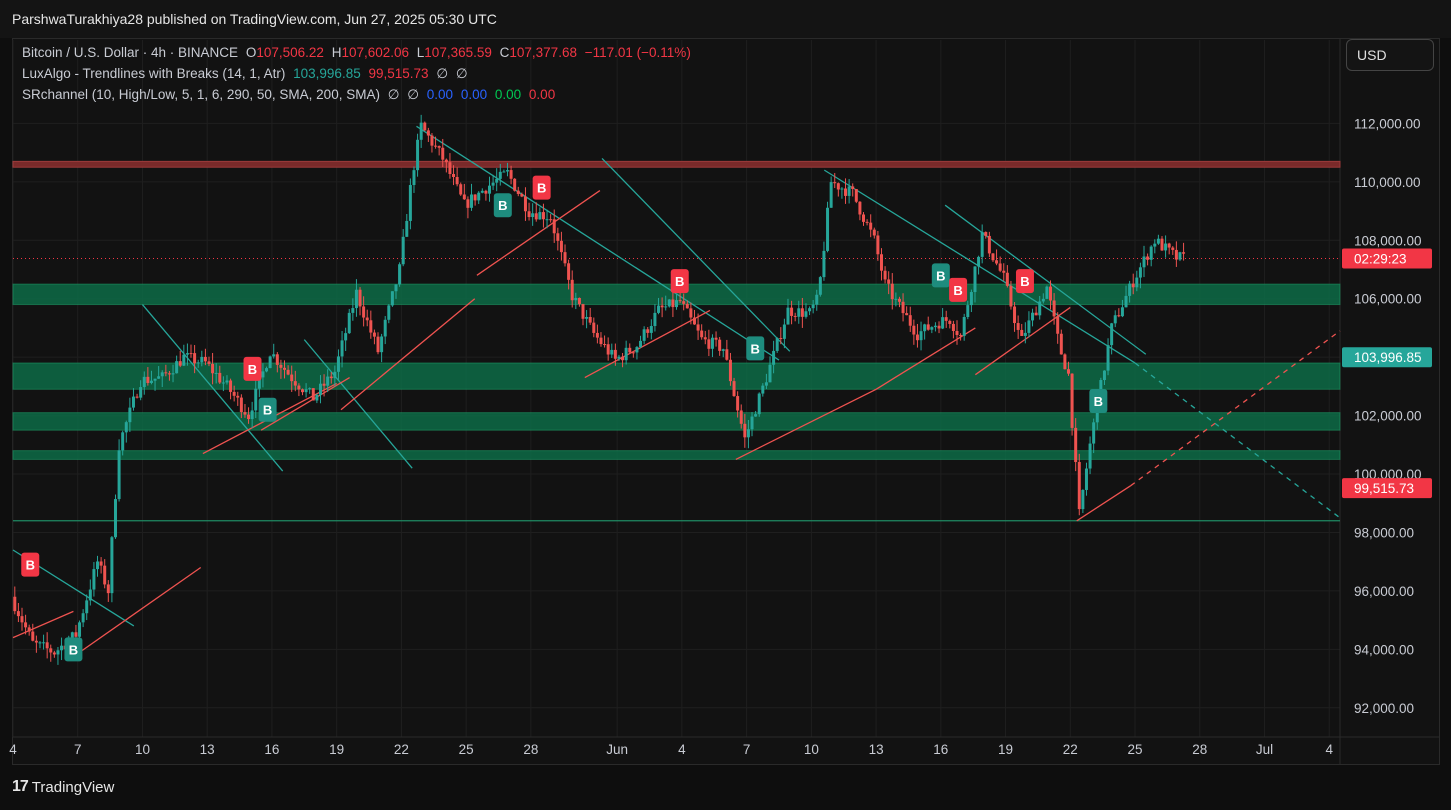  I want to click on time-axis-tick-label: 22, so click(401, 749).